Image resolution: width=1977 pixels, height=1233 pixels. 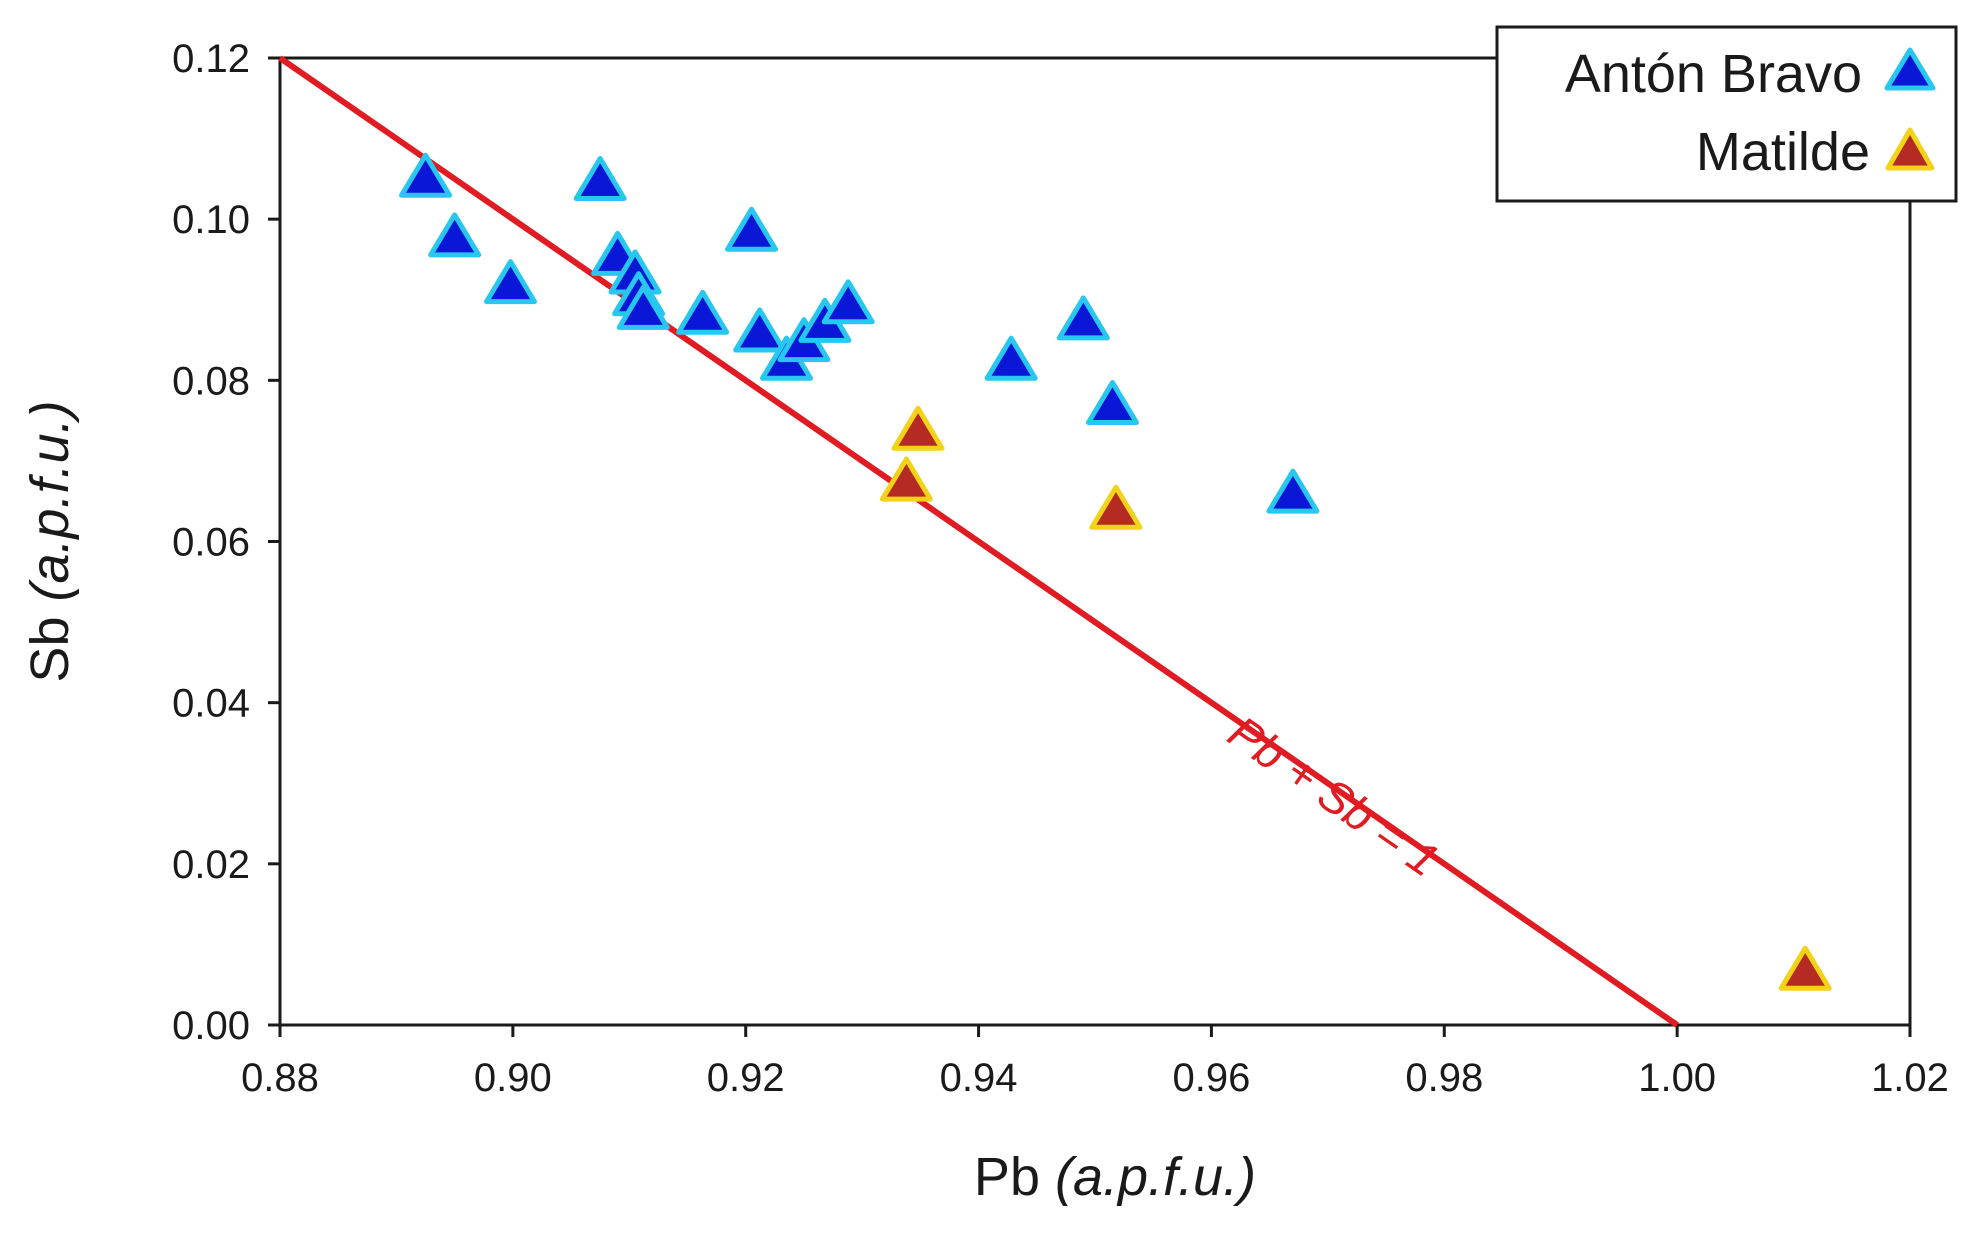 I want to click on legend-label-anton-bravo: Antón Bravo, so click(x=1713, y=74).